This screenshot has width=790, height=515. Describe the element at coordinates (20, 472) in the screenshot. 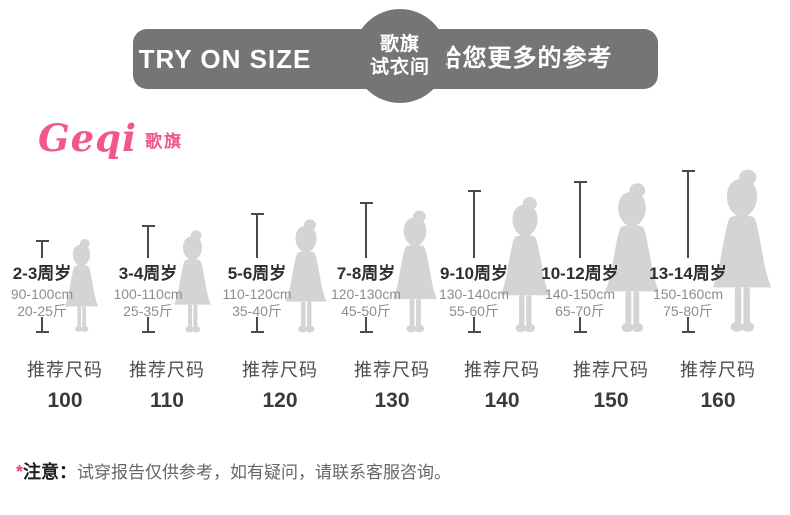

I see `note-asterisk: *` at that location.